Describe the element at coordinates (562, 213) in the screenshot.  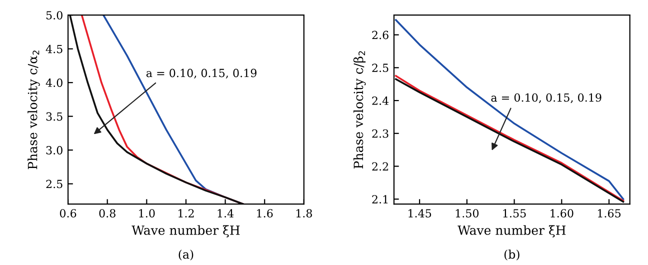
I see `x-tick-label: 1.60` at that location.